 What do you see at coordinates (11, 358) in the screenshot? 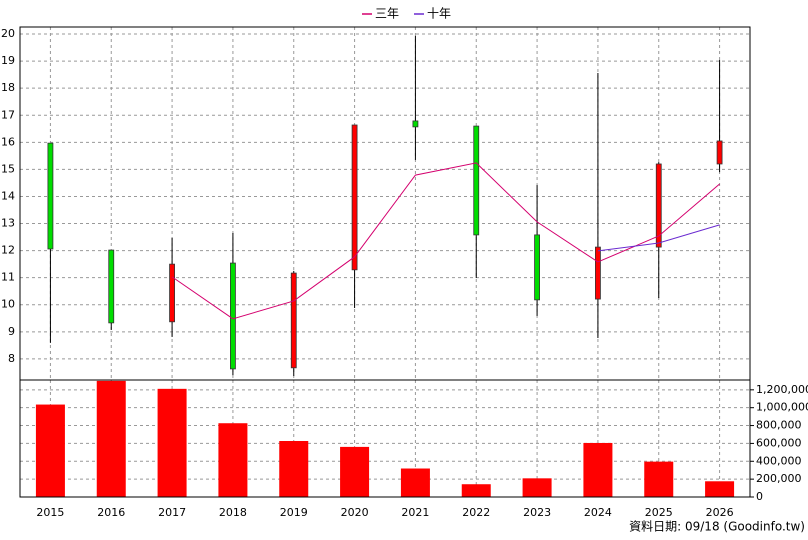
I see `y-tick-label: 8` at bounding box center [11, 358].